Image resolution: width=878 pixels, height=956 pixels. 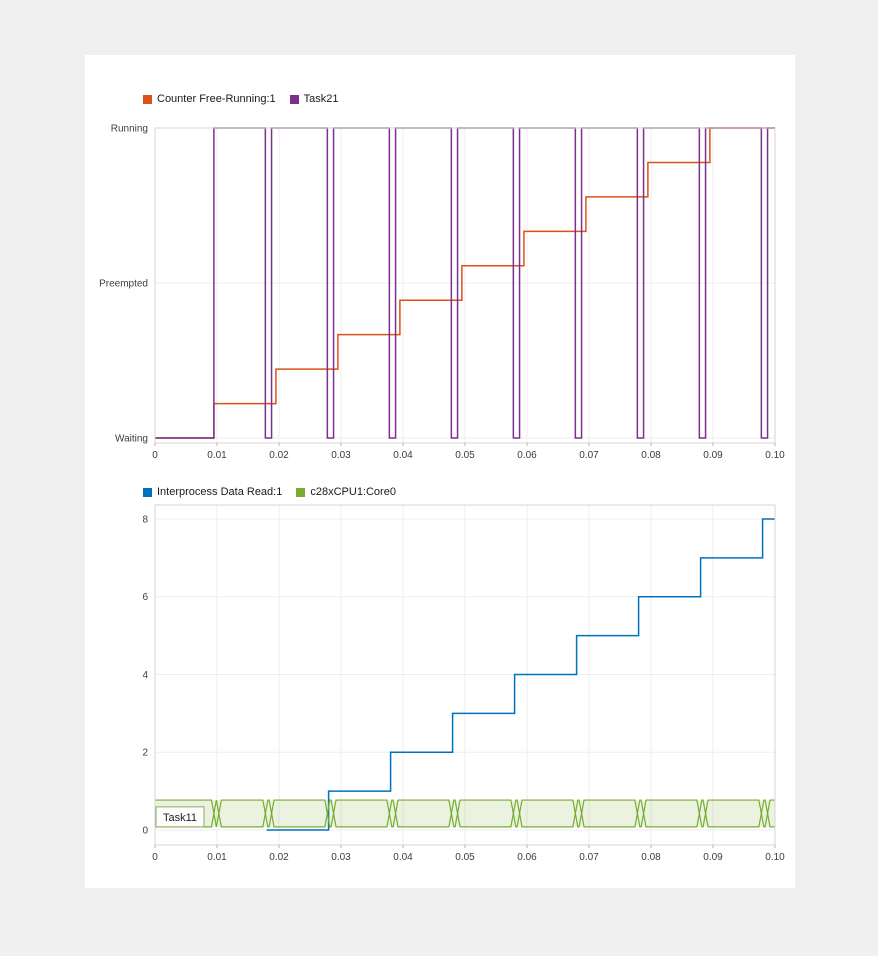 I want to click on y-tick-label: Preempted, so click(x=123, y=284).